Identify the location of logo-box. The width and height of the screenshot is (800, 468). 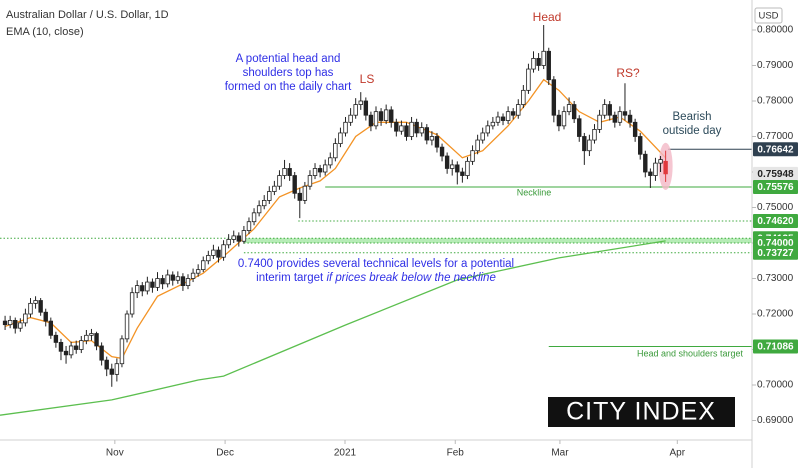
(641, 412).